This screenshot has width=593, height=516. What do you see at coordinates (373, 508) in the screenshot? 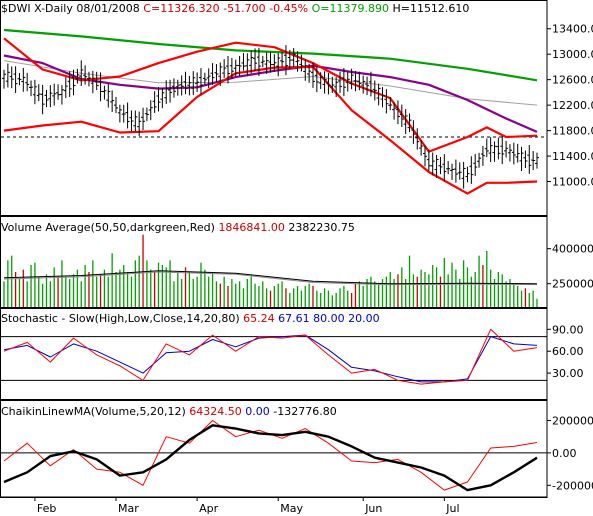
I see `x-tick-label-jun: Jun` at bounding box center [373, 508].